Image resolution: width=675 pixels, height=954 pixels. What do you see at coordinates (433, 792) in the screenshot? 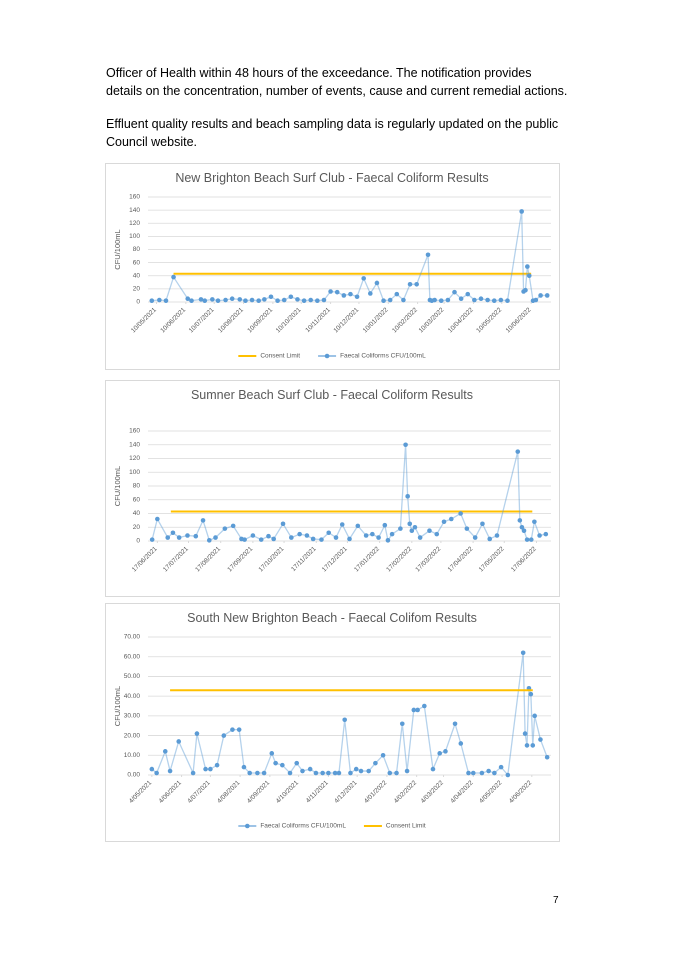
I see `x-tick-label: 4/03/2022` at bounding box center [433, 792].